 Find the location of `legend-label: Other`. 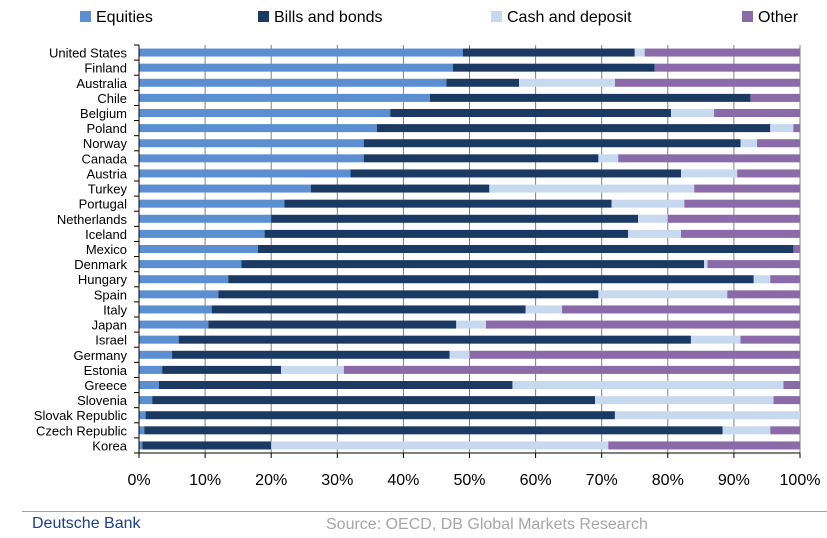

legend-label: Other is located at coordinates (778, 17).